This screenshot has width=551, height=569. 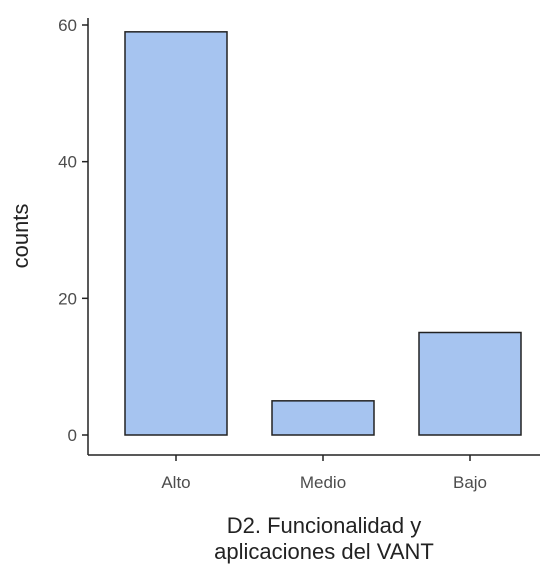 What do you see at coordinates (323, 418) in the screenshot?
I see `bar-medio` at bounding box center [323, 418].